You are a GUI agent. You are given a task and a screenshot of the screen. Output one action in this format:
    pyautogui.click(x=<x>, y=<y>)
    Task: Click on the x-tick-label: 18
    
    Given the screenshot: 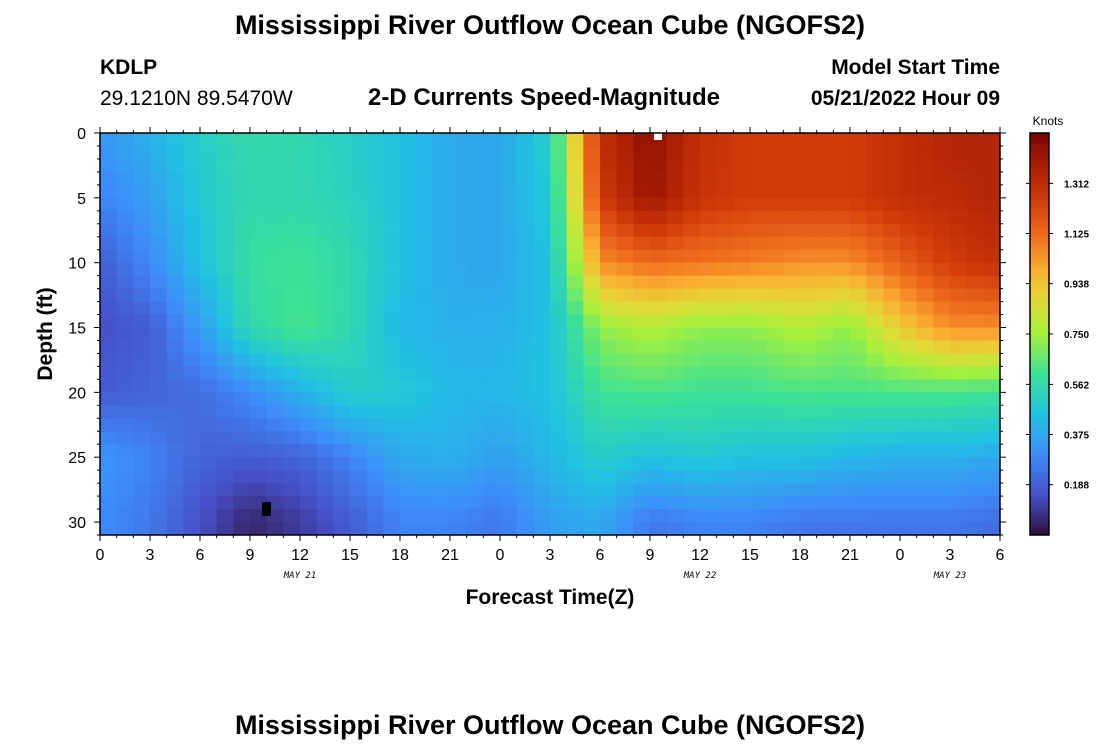 What is the action you would take?
    pyautogui.click(x=400, y=555)
    